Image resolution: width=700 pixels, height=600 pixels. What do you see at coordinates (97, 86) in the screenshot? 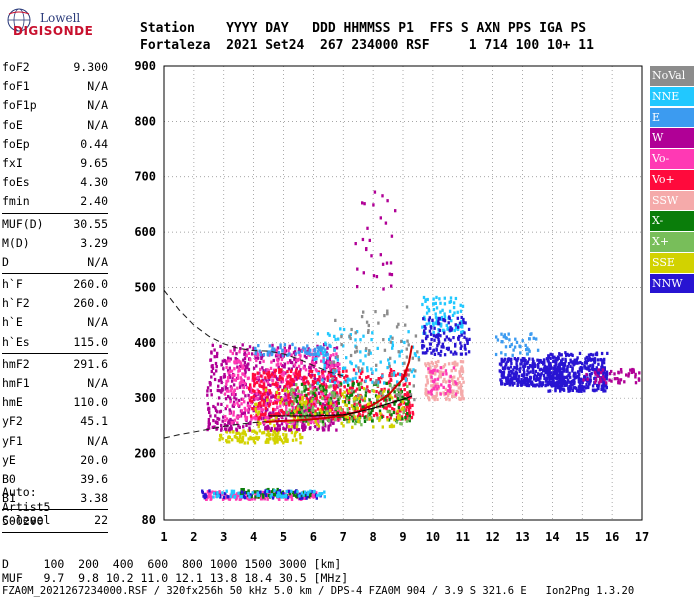
I see `param-value: N/A` at bounding box center [97, 86].